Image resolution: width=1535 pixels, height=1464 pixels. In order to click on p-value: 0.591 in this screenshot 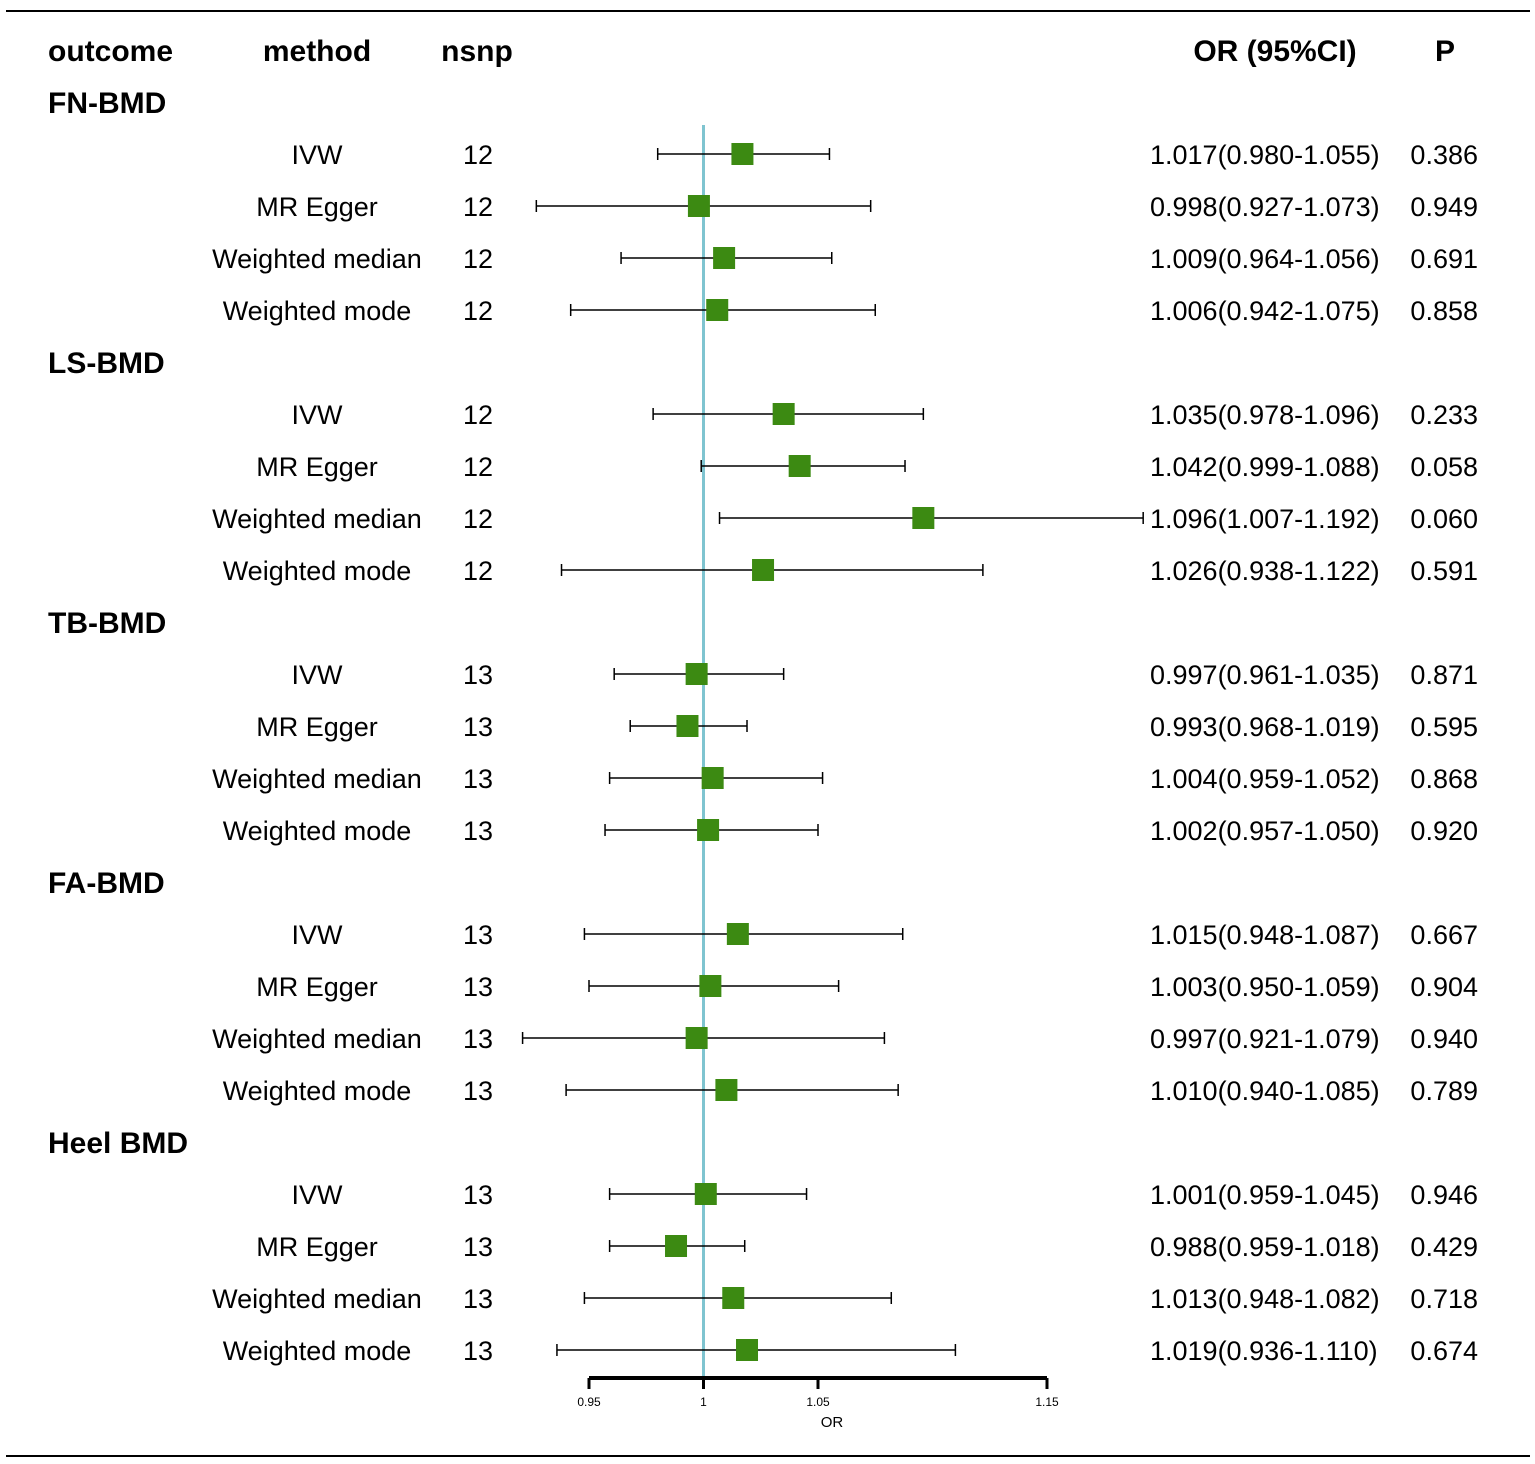, I will do `click(1444, 571)`.